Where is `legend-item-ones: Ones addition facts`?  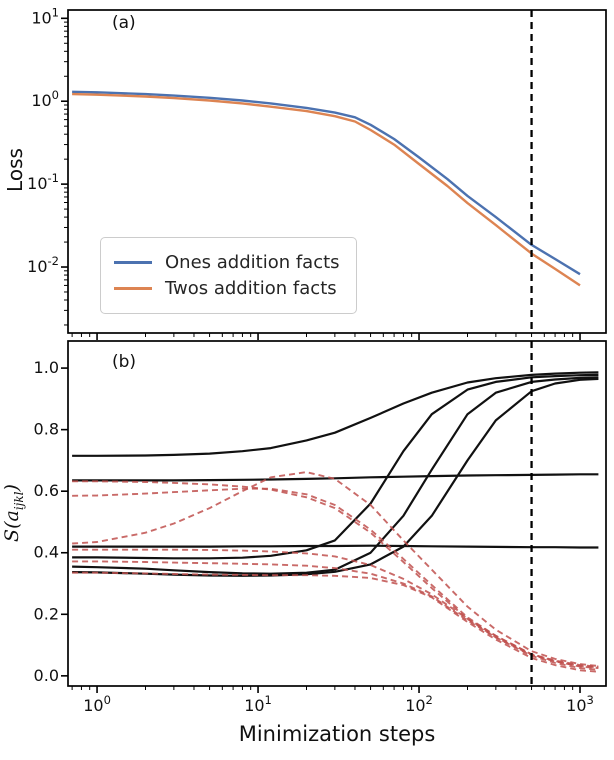 legend-item-ones: Ones addition facts is located at coordinates (227, 262).